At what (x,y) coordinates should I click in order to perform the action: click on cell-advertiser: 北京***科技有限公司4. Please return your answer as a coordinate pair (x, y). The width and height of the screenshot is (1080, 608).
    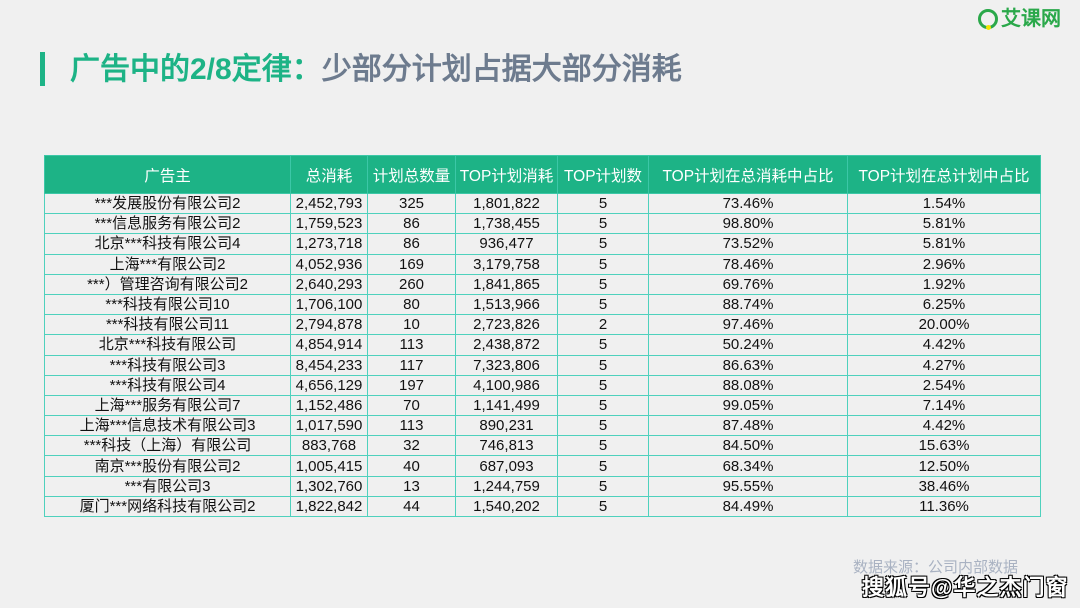
    Looking at the image, I should click on (167, 244).